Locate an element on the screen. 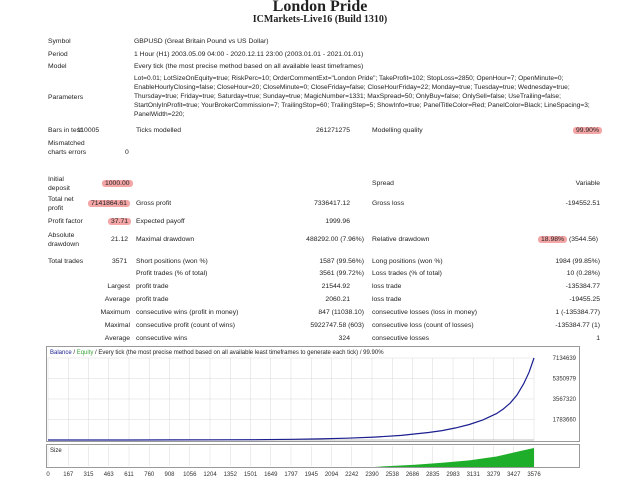  largest-profit-value: 21544.92 is located at coordinates (335, 286).